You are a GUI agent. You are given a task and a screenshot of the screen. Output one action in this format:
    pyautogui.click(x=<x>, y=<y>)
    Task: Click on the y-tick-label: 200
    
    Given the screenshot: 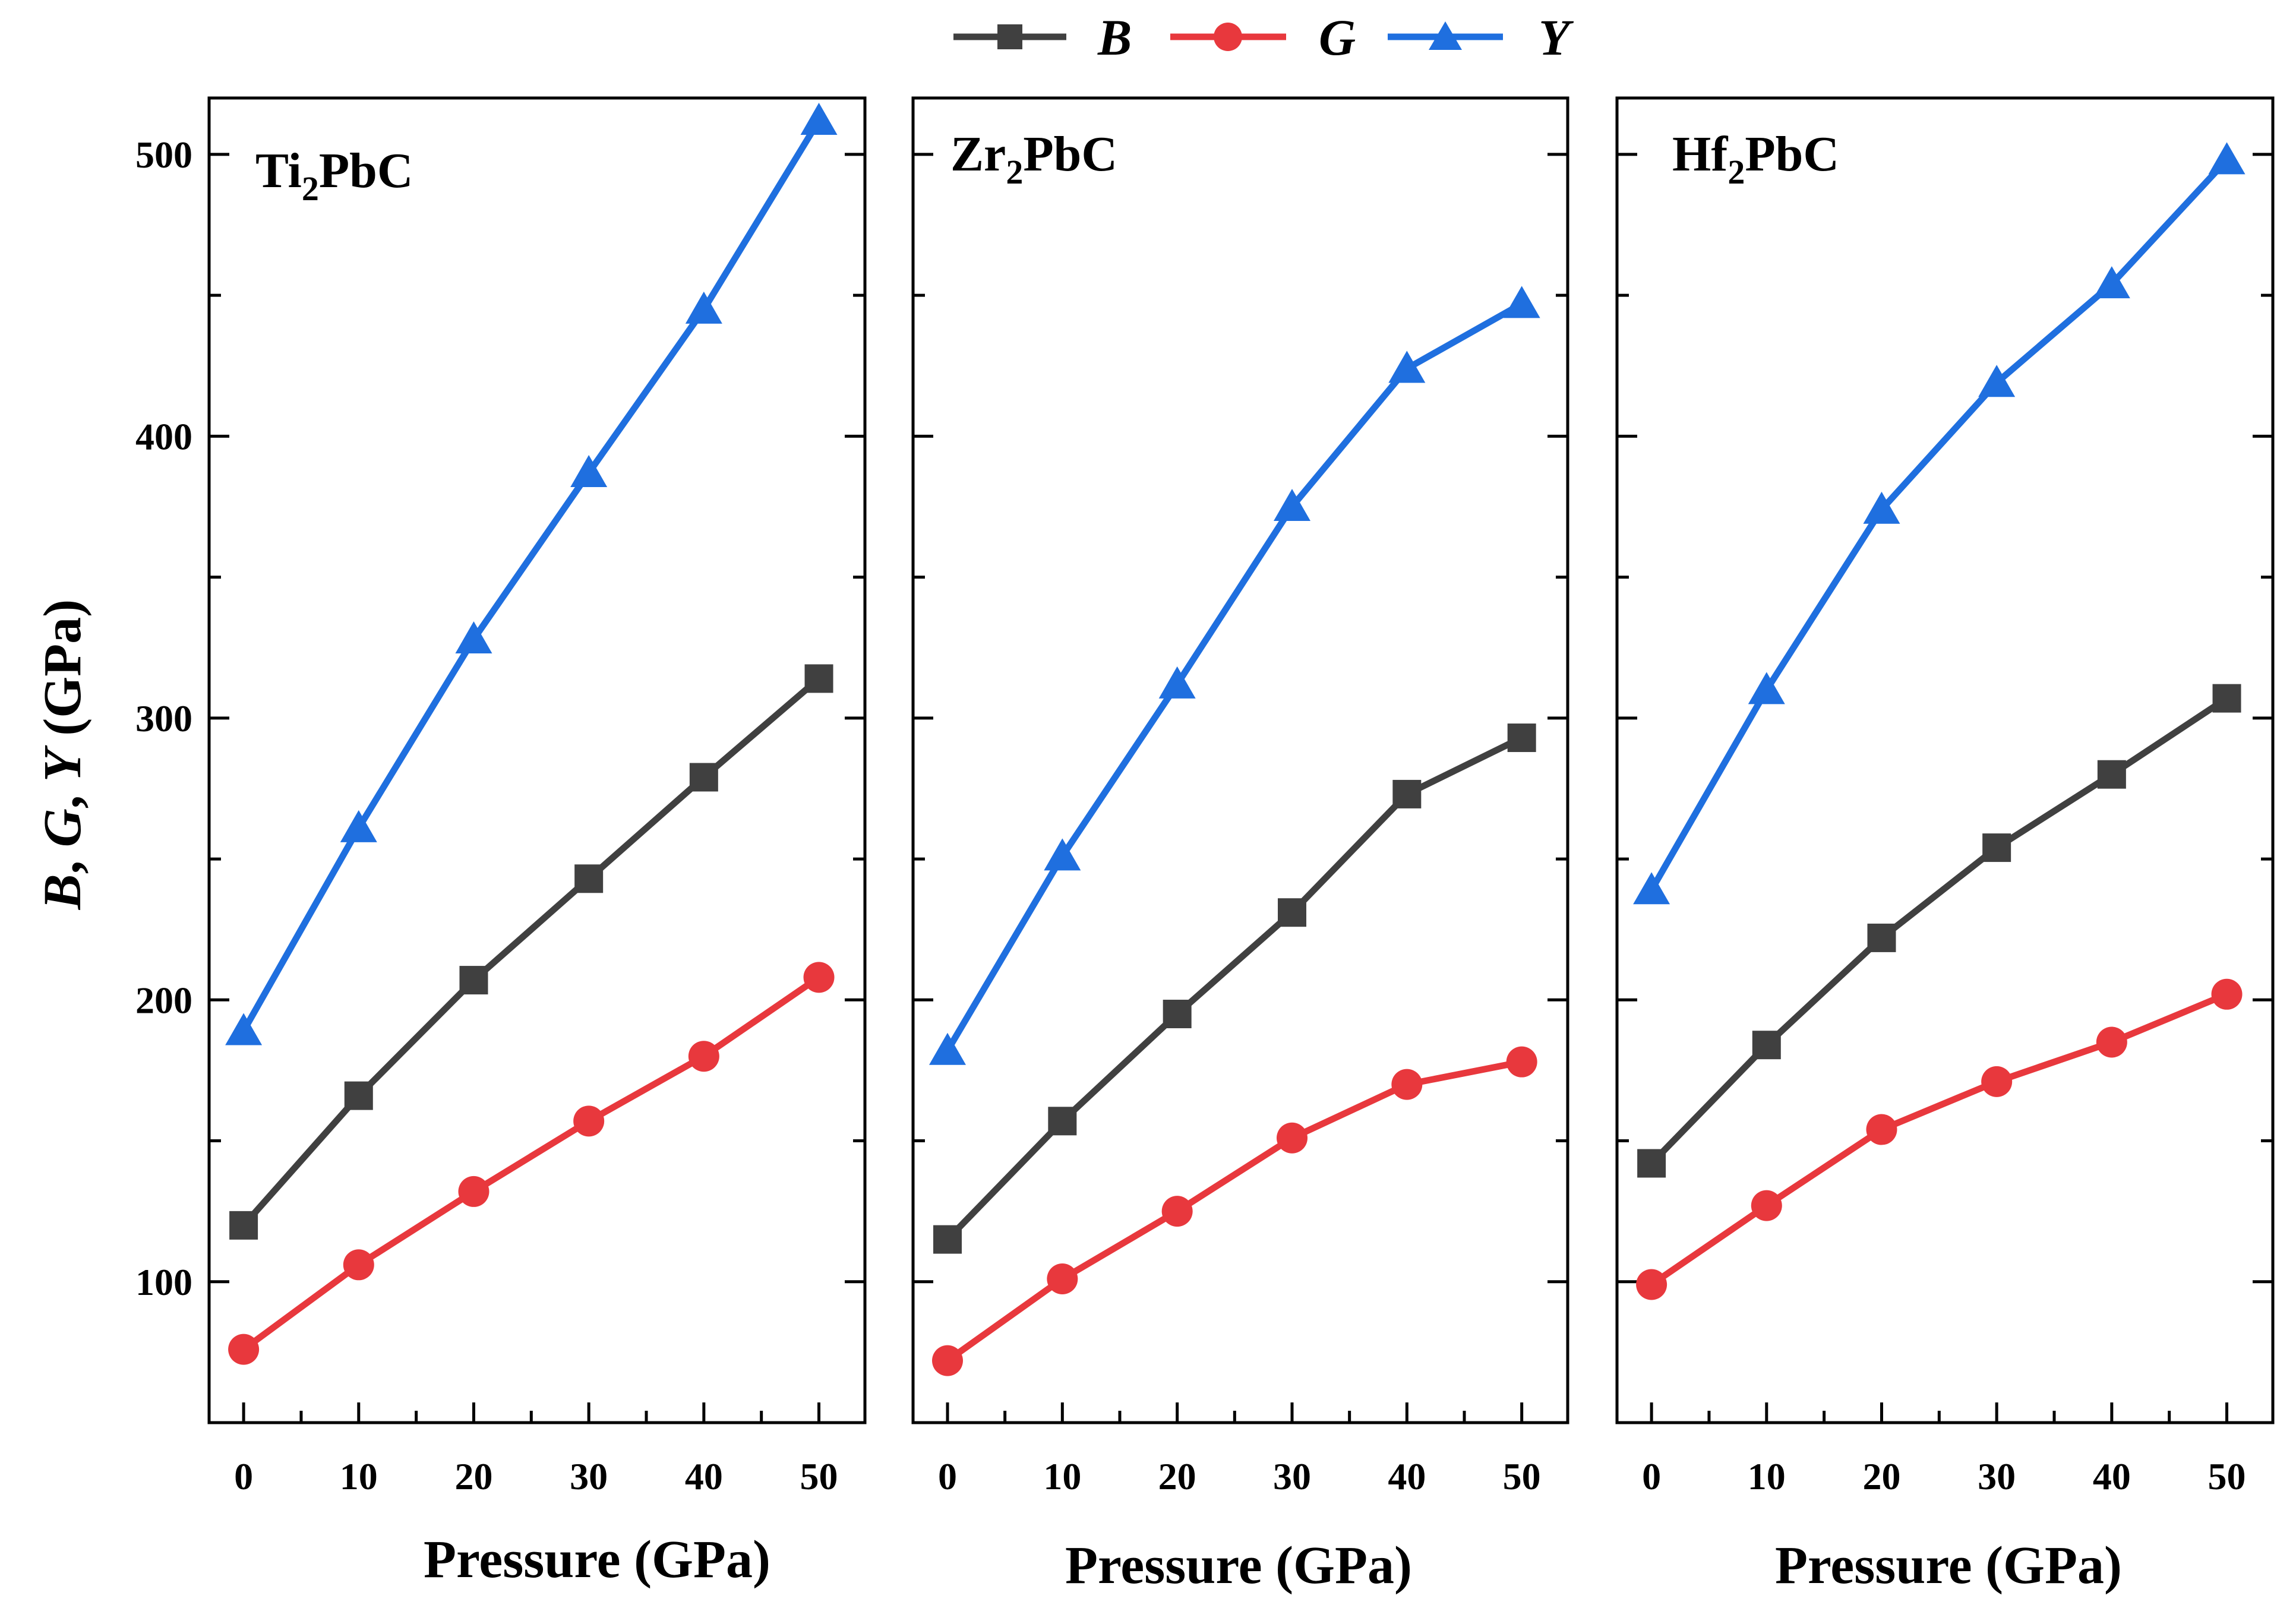 What is the action you would take?
    pyautogui.click(x=164, y=1000)
    